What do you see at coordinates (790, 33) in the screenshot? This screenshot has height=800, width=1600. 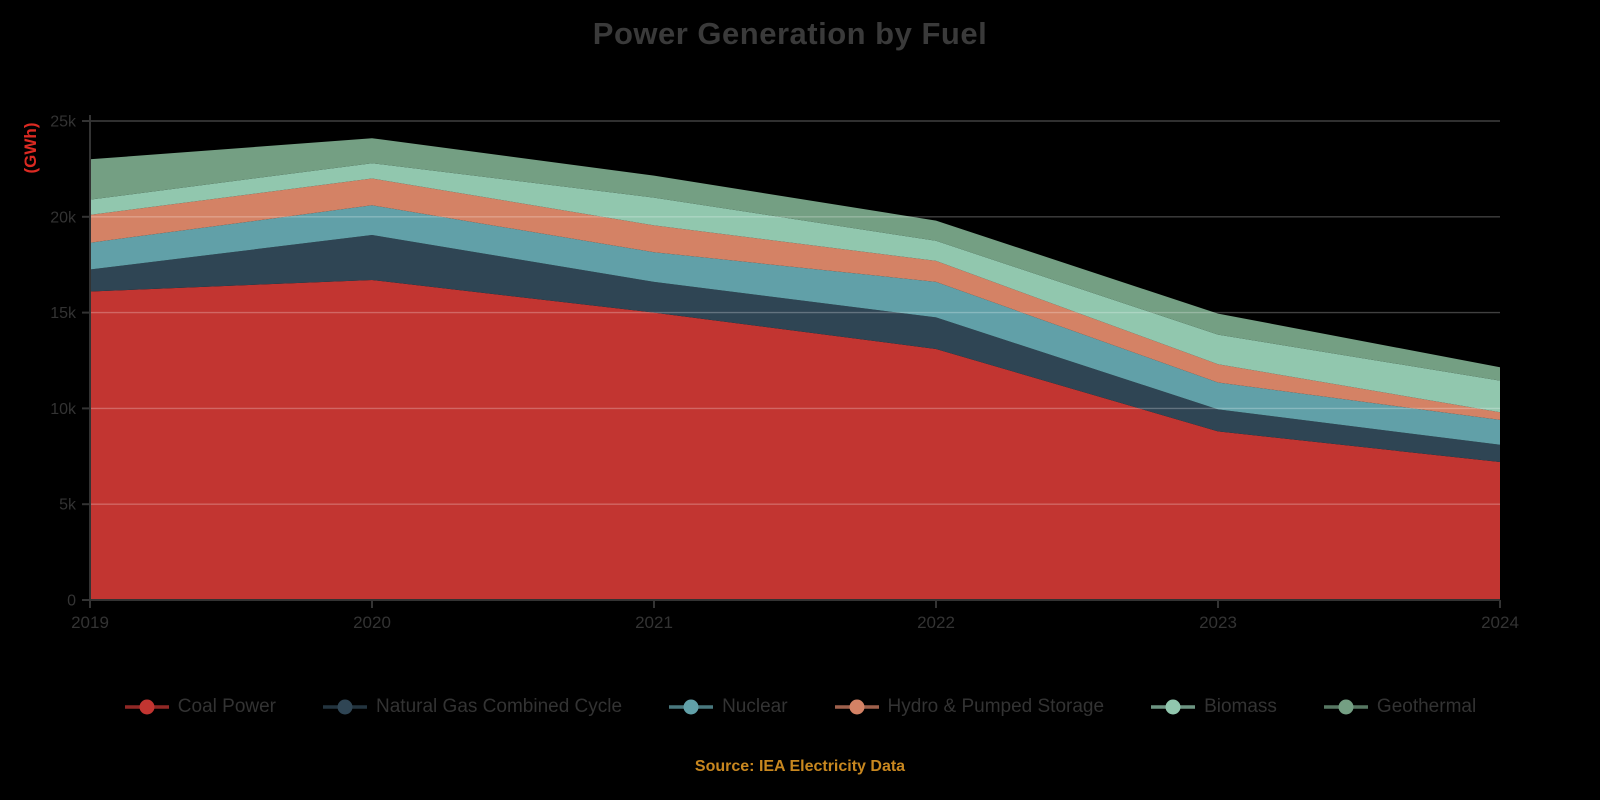 I see `page-title: Power Generation by Fuel` at bounding box center [790, 33].